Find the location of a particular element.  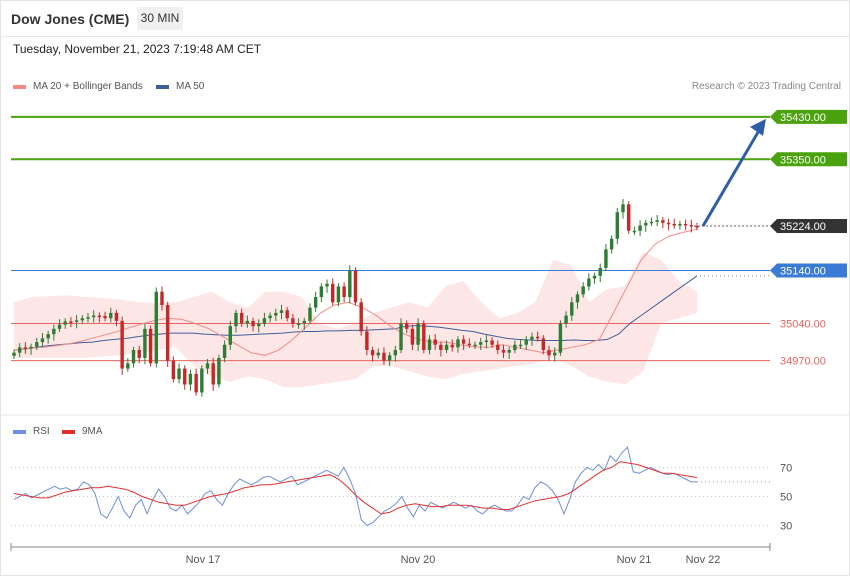

arrow-shaft is located at coordinates (731, 177).